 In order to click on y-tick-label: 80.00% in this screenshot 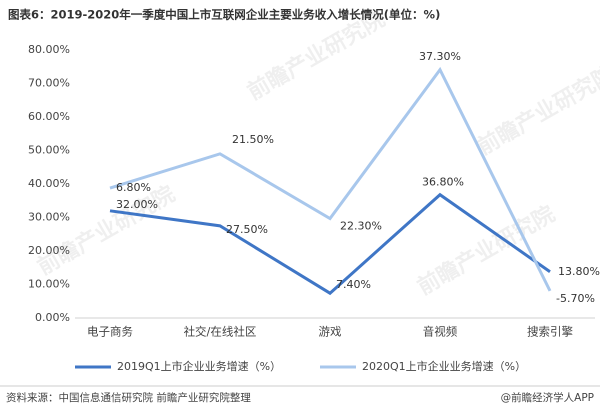, I will do `click(49, 49)`.